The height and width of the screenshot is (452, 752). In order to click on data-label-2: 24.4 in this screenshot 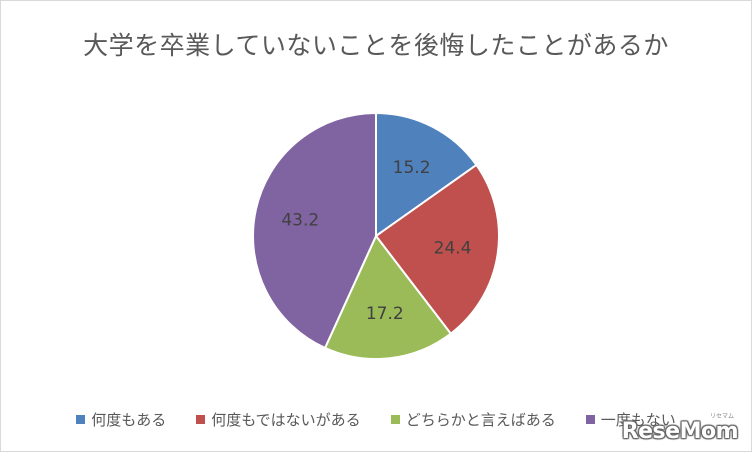, I will do `click(453, 249)`.